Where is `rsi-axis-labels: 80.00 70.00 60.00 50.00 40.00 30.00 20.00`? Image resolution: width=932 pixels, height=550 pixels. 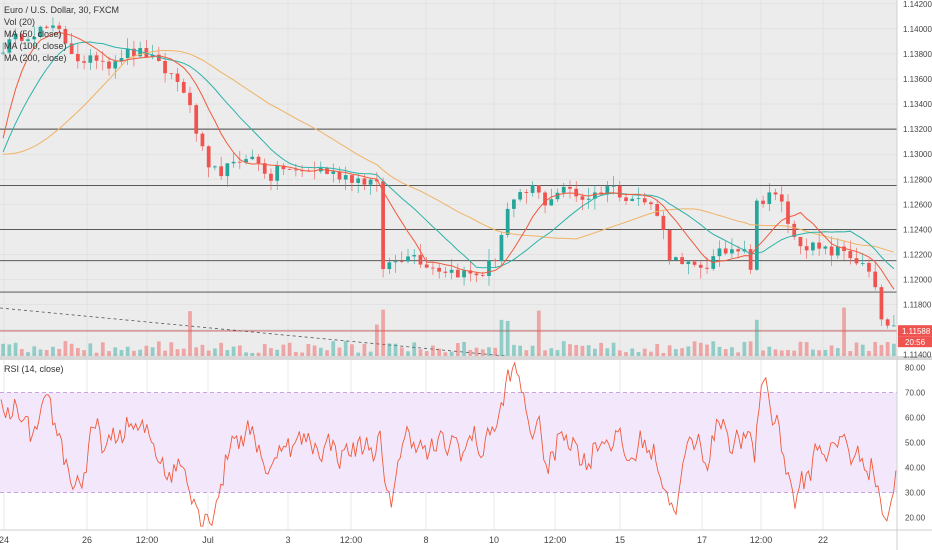
rsi-axis-labels: 80.00 70.00 60.00 50.00 40.00 30.00 20.00 is located at coordinates (915, 443).